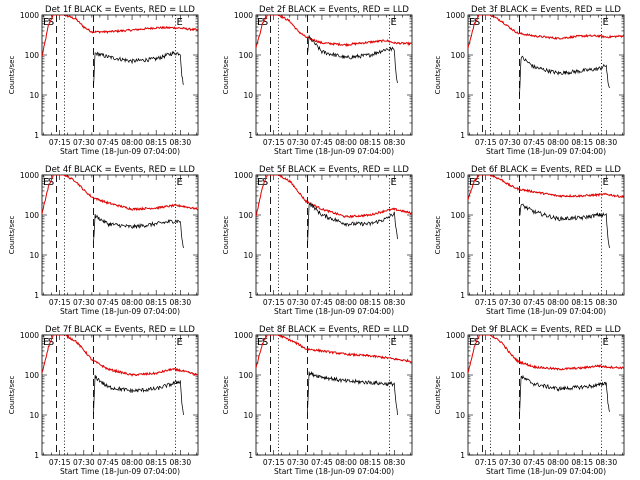 Image resolution: width=640 pixels, height=480 pixels. Describe the element at coordinates (120, 10) in the screenshot. I see `panel-title: Det 1f BLACK = Events, RED = LLD` at that location.